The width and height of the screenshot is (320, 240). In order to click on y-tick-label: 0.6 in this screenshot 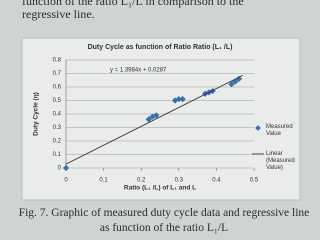, I will do `click(57, 88)`.